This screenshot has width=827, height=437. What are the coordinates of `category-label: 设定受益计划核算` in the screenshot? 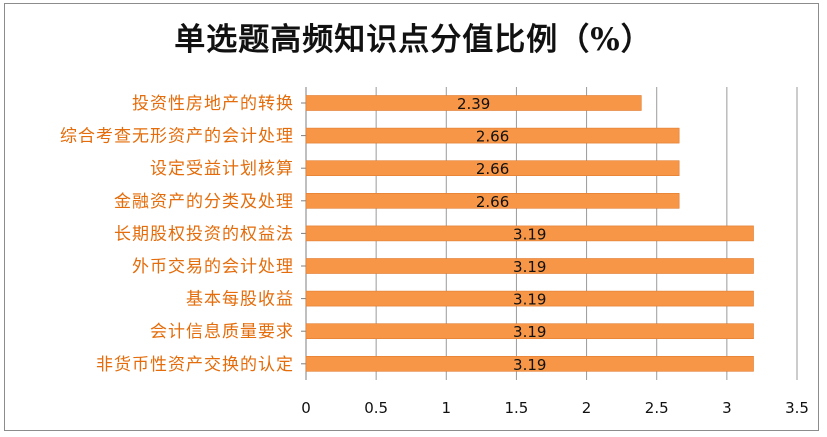 It's located at (222, 169).